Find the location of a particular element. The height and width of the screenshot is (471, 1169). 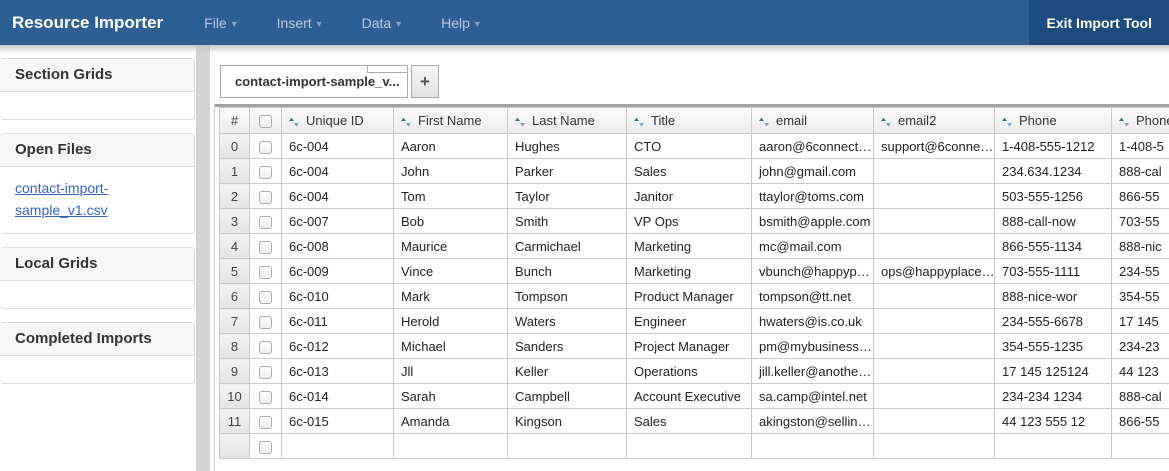

grid-cell-phone: 44 123 555 12 is located at coordinates (1053, 421).